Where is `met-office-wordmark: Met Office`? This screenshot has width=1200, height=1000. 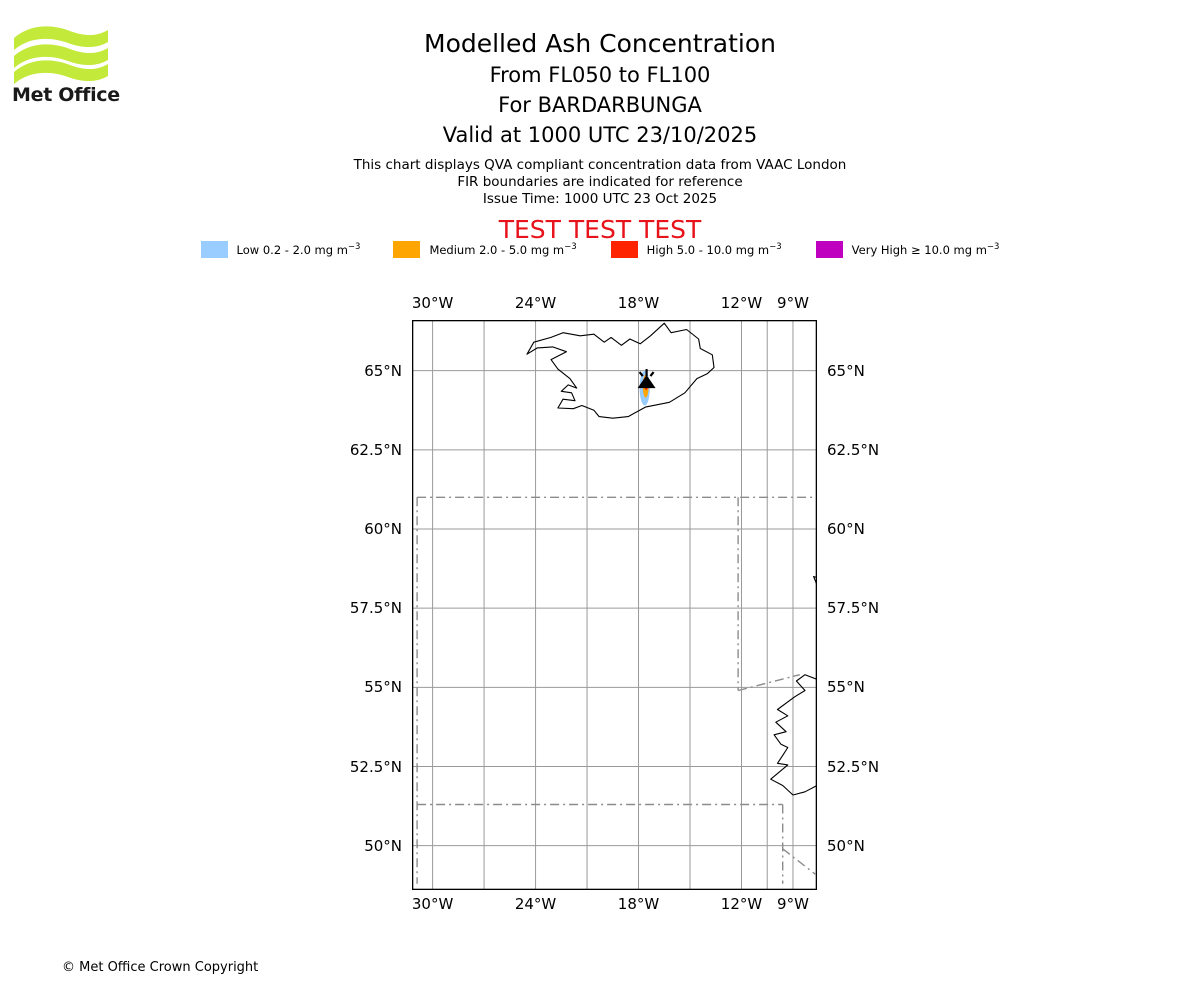 met-office-wordmark: Met Office is located at coordinates (66, 95).